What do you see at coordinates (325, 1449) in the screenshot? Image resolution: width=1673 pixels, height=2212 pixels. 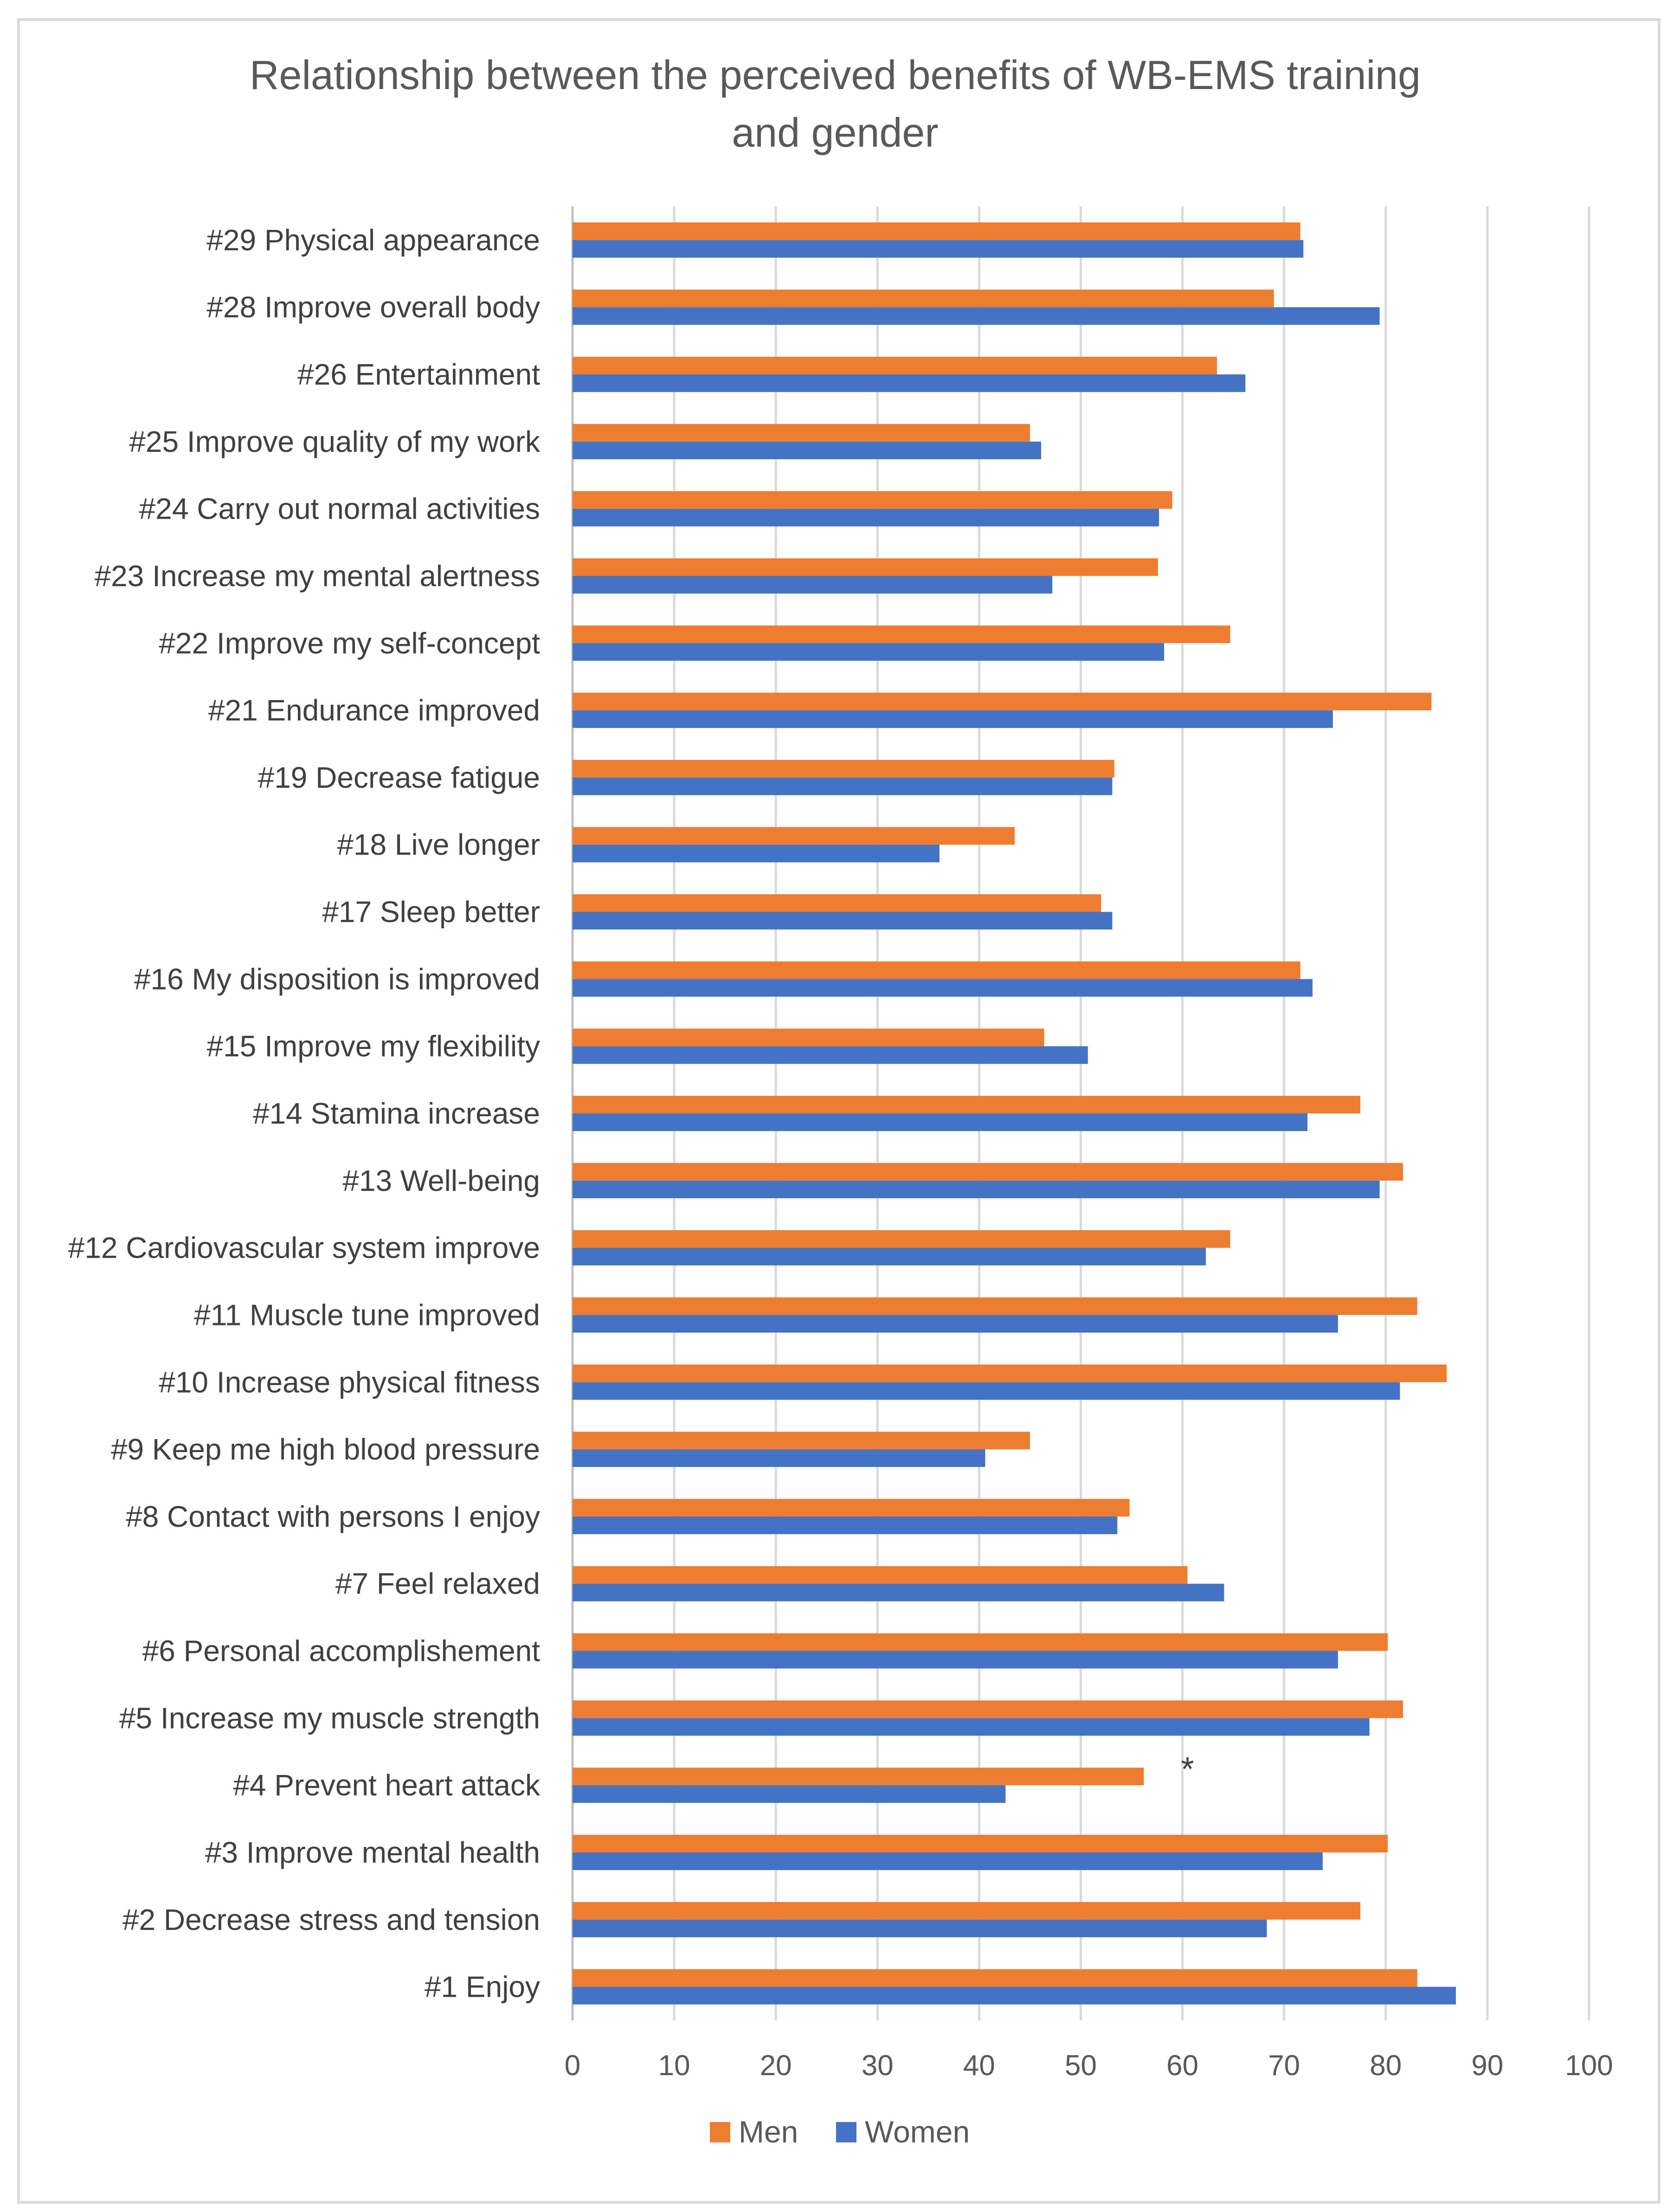 I see `category-label-19: #9 Keep me high blood pressure` at bounding box center [325, 1449].